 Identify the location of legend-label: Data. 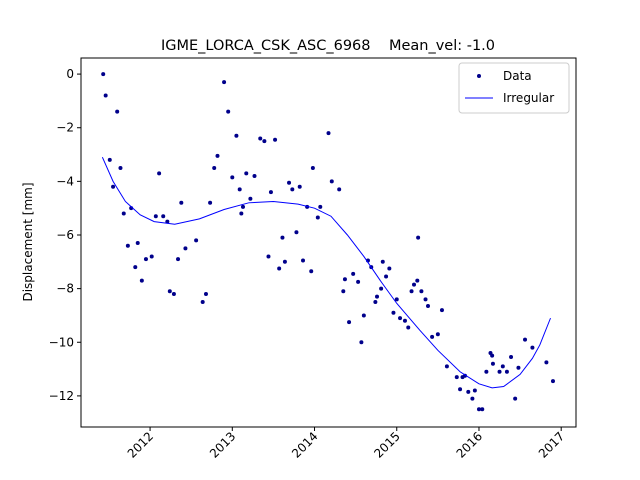
(517, 76).